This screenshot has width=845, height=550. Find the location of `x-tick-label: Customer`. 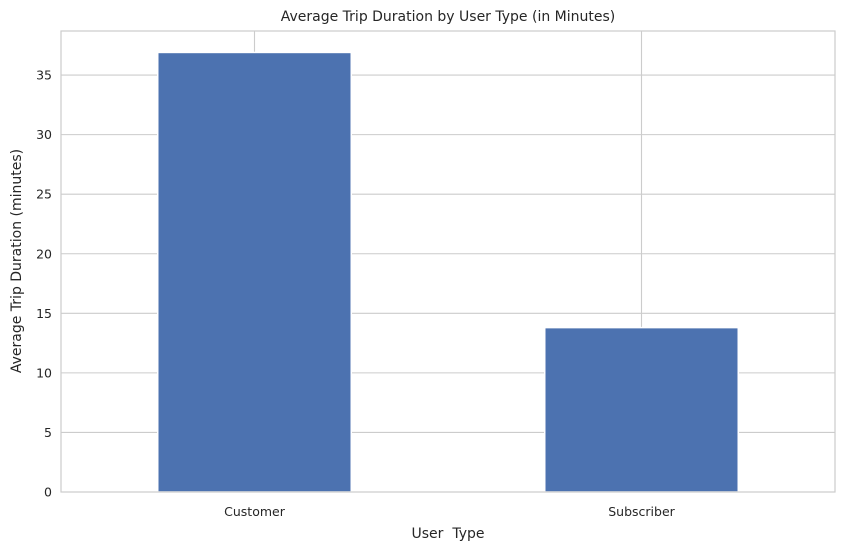

x-tick-label: Customer is located at coordinates (255, 511).